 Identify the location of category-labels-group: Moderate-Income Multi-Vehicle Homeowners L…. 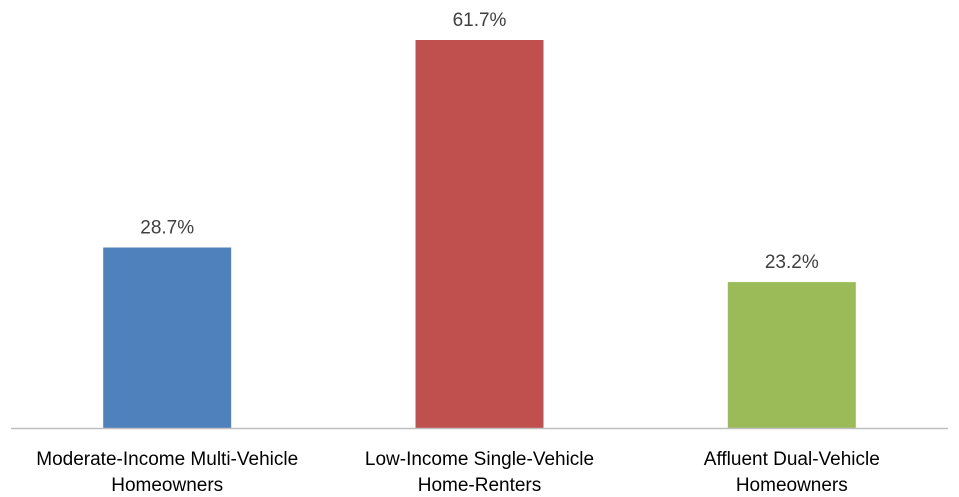
(458, 472).